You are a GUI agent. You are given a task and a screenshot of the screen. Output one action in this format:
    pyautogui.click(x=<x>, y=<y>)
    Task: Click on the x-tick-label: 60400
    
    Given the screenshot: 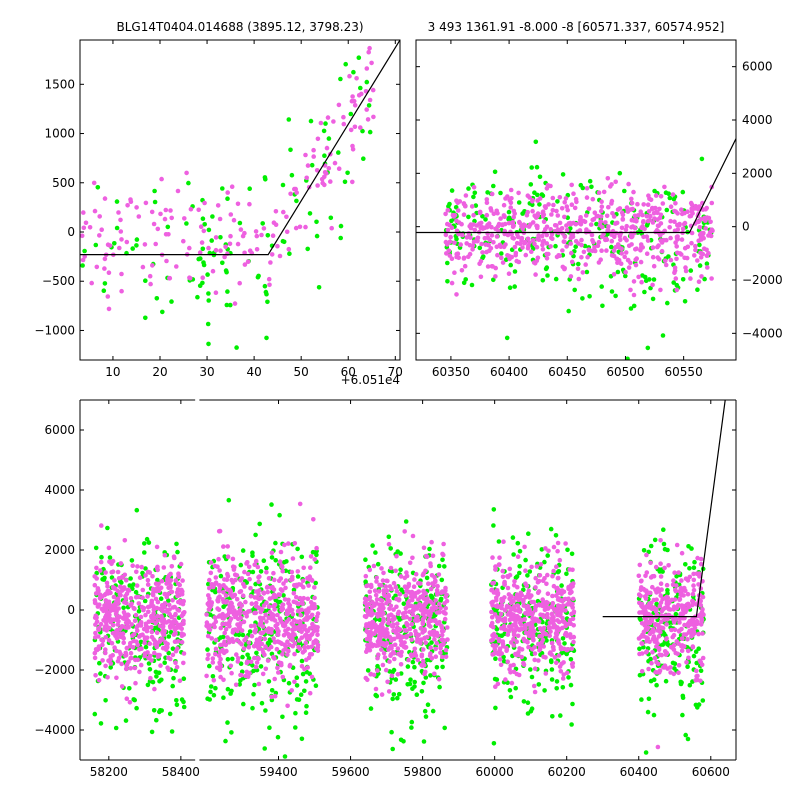 What is the action you would take?
    pyautogui.click(x=509, y=372)
    